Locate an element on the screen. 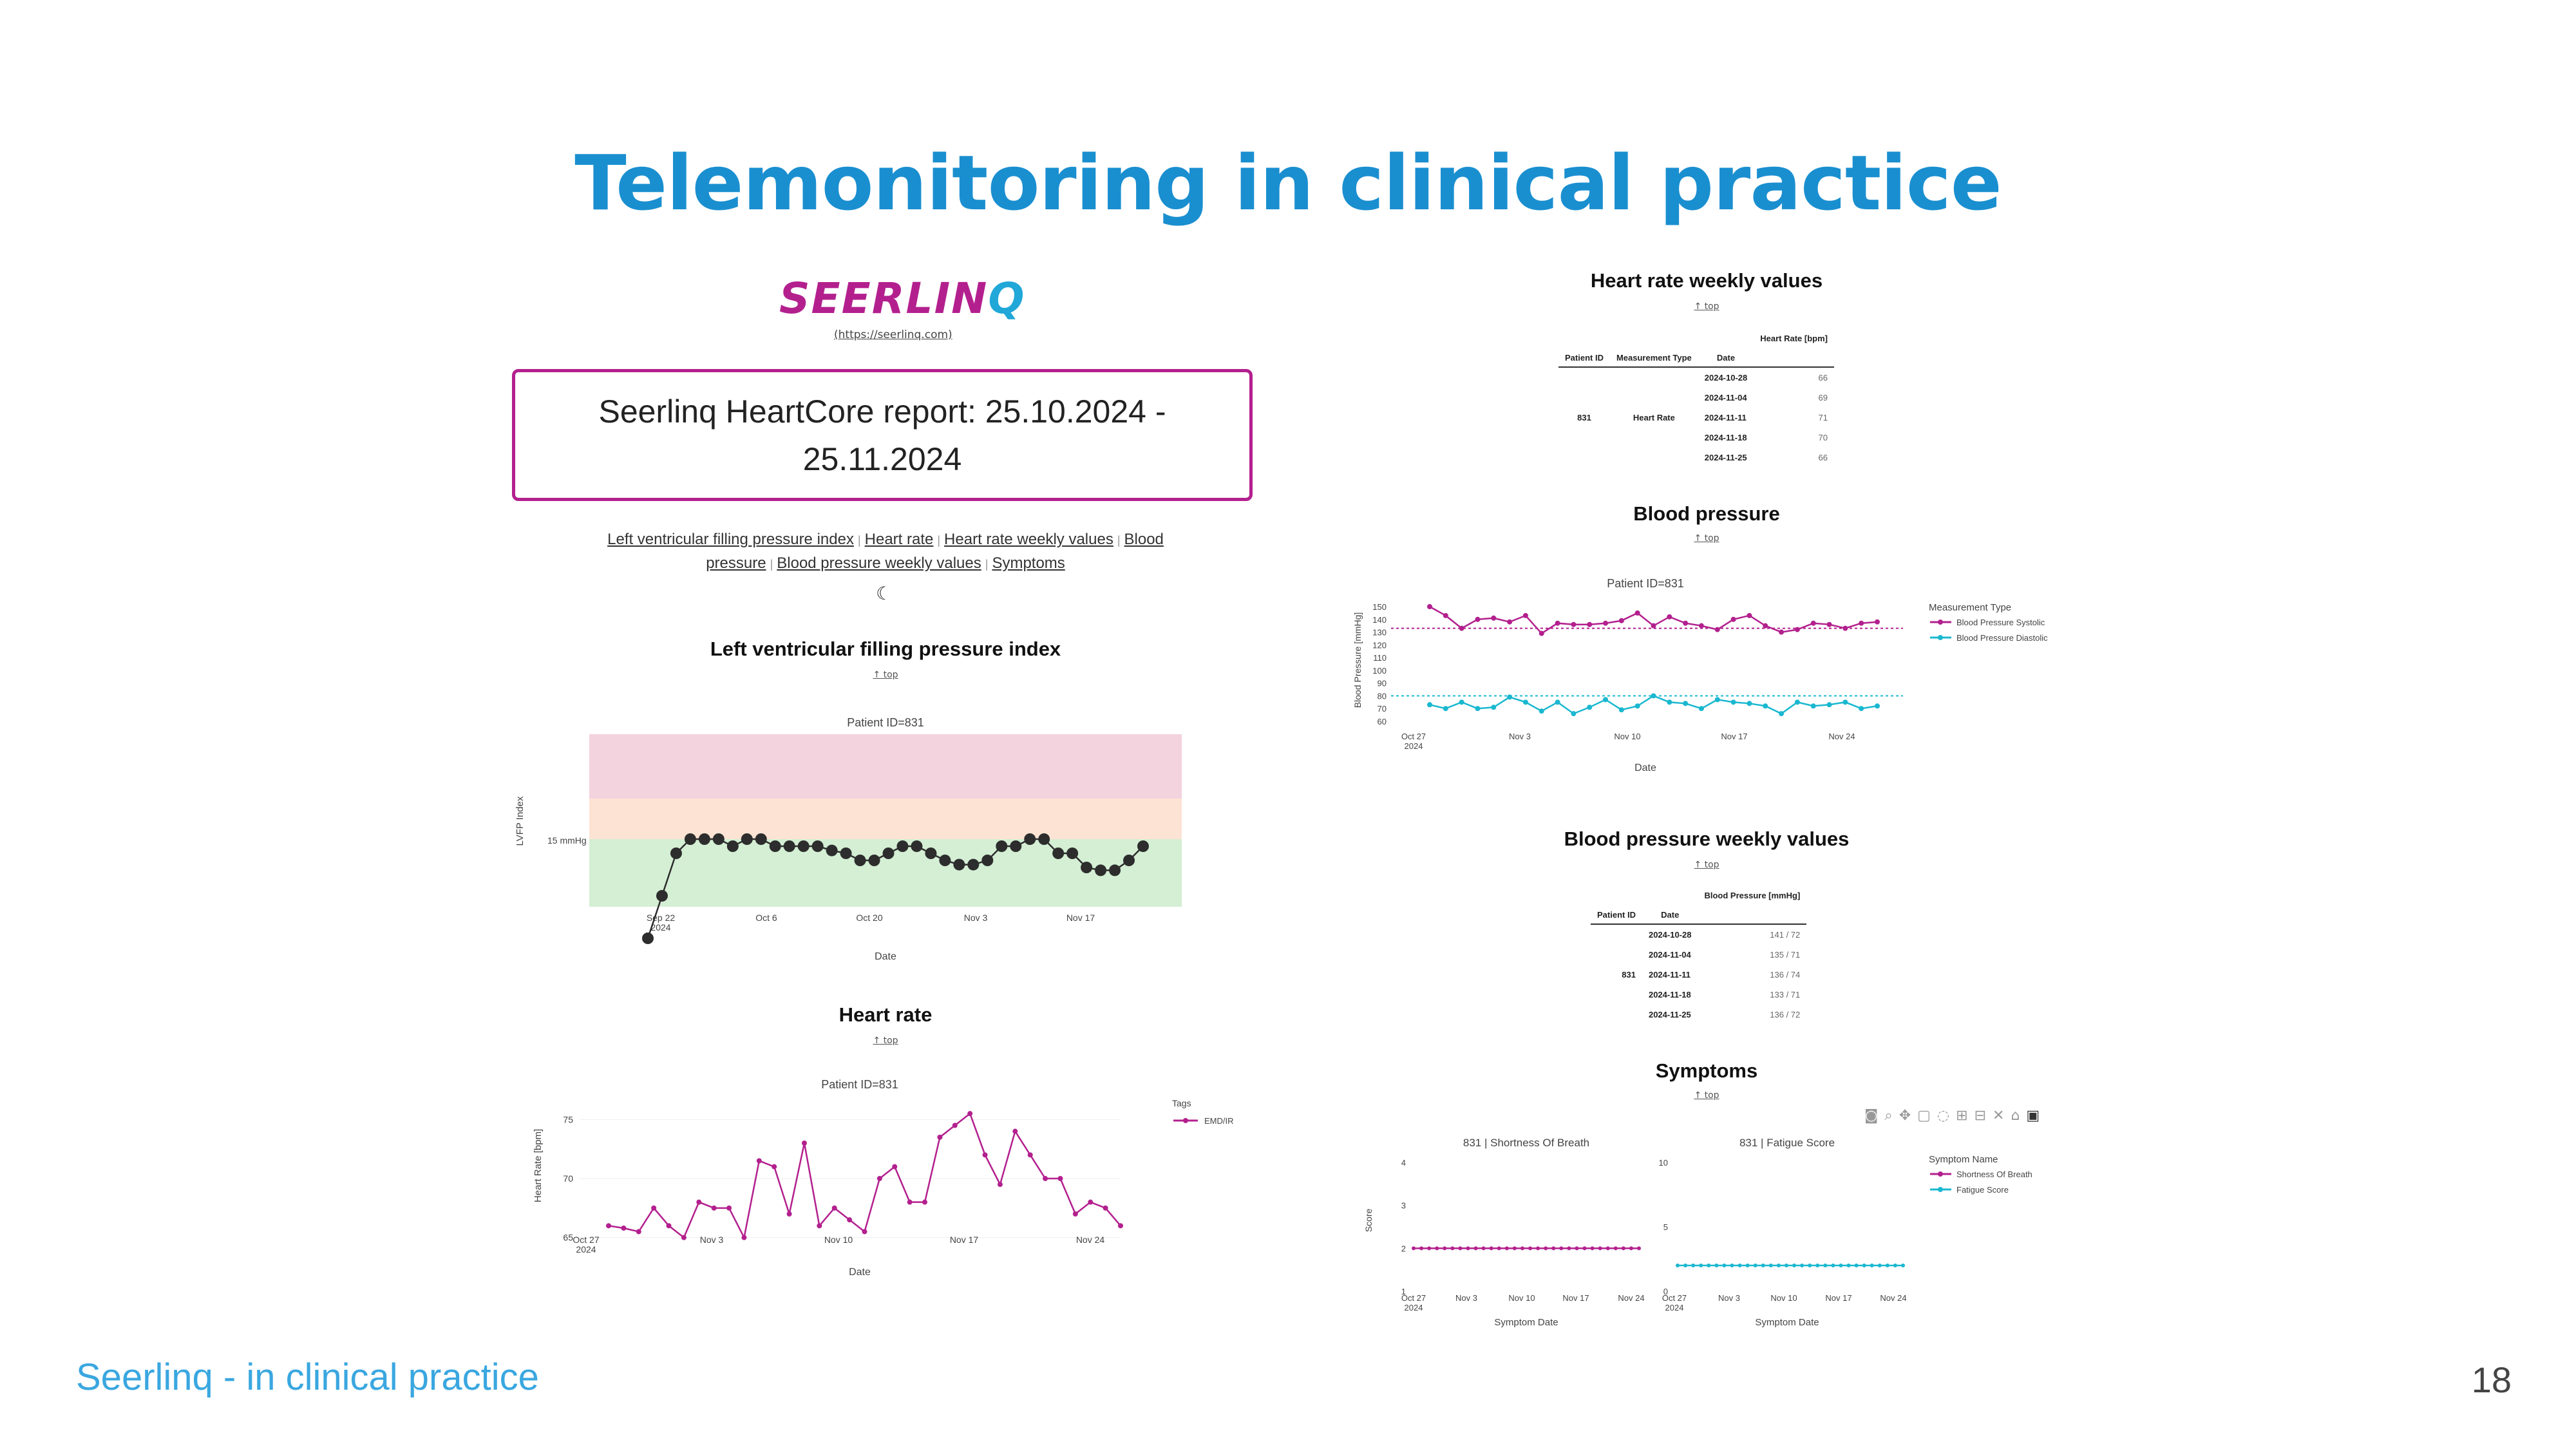 This screenshot has width=2576, height=1449. lasso-icon: ◌ is located at coordinates (1946, 1116).